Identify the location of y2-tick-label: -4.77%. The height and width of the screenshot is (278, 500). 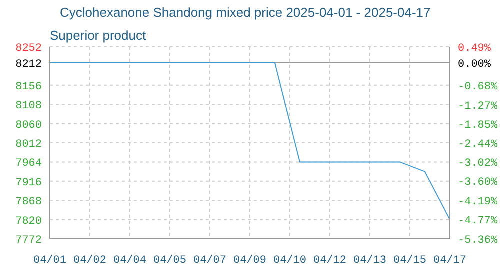
(478, 222).